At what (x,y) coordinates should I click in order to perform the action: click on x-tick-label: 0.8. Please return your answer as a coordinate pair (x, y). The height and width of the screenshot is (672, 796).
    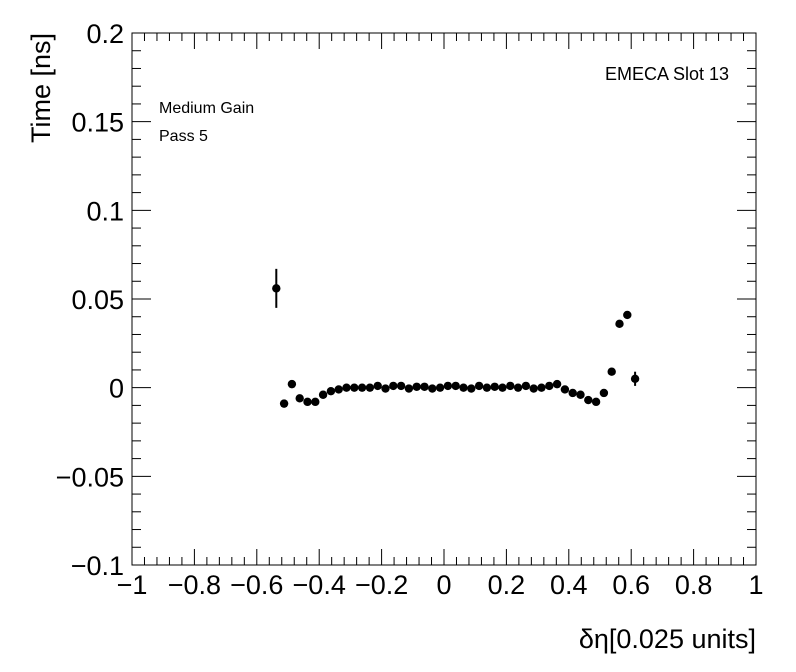
    Looking at the image, I should click on (694, 585).